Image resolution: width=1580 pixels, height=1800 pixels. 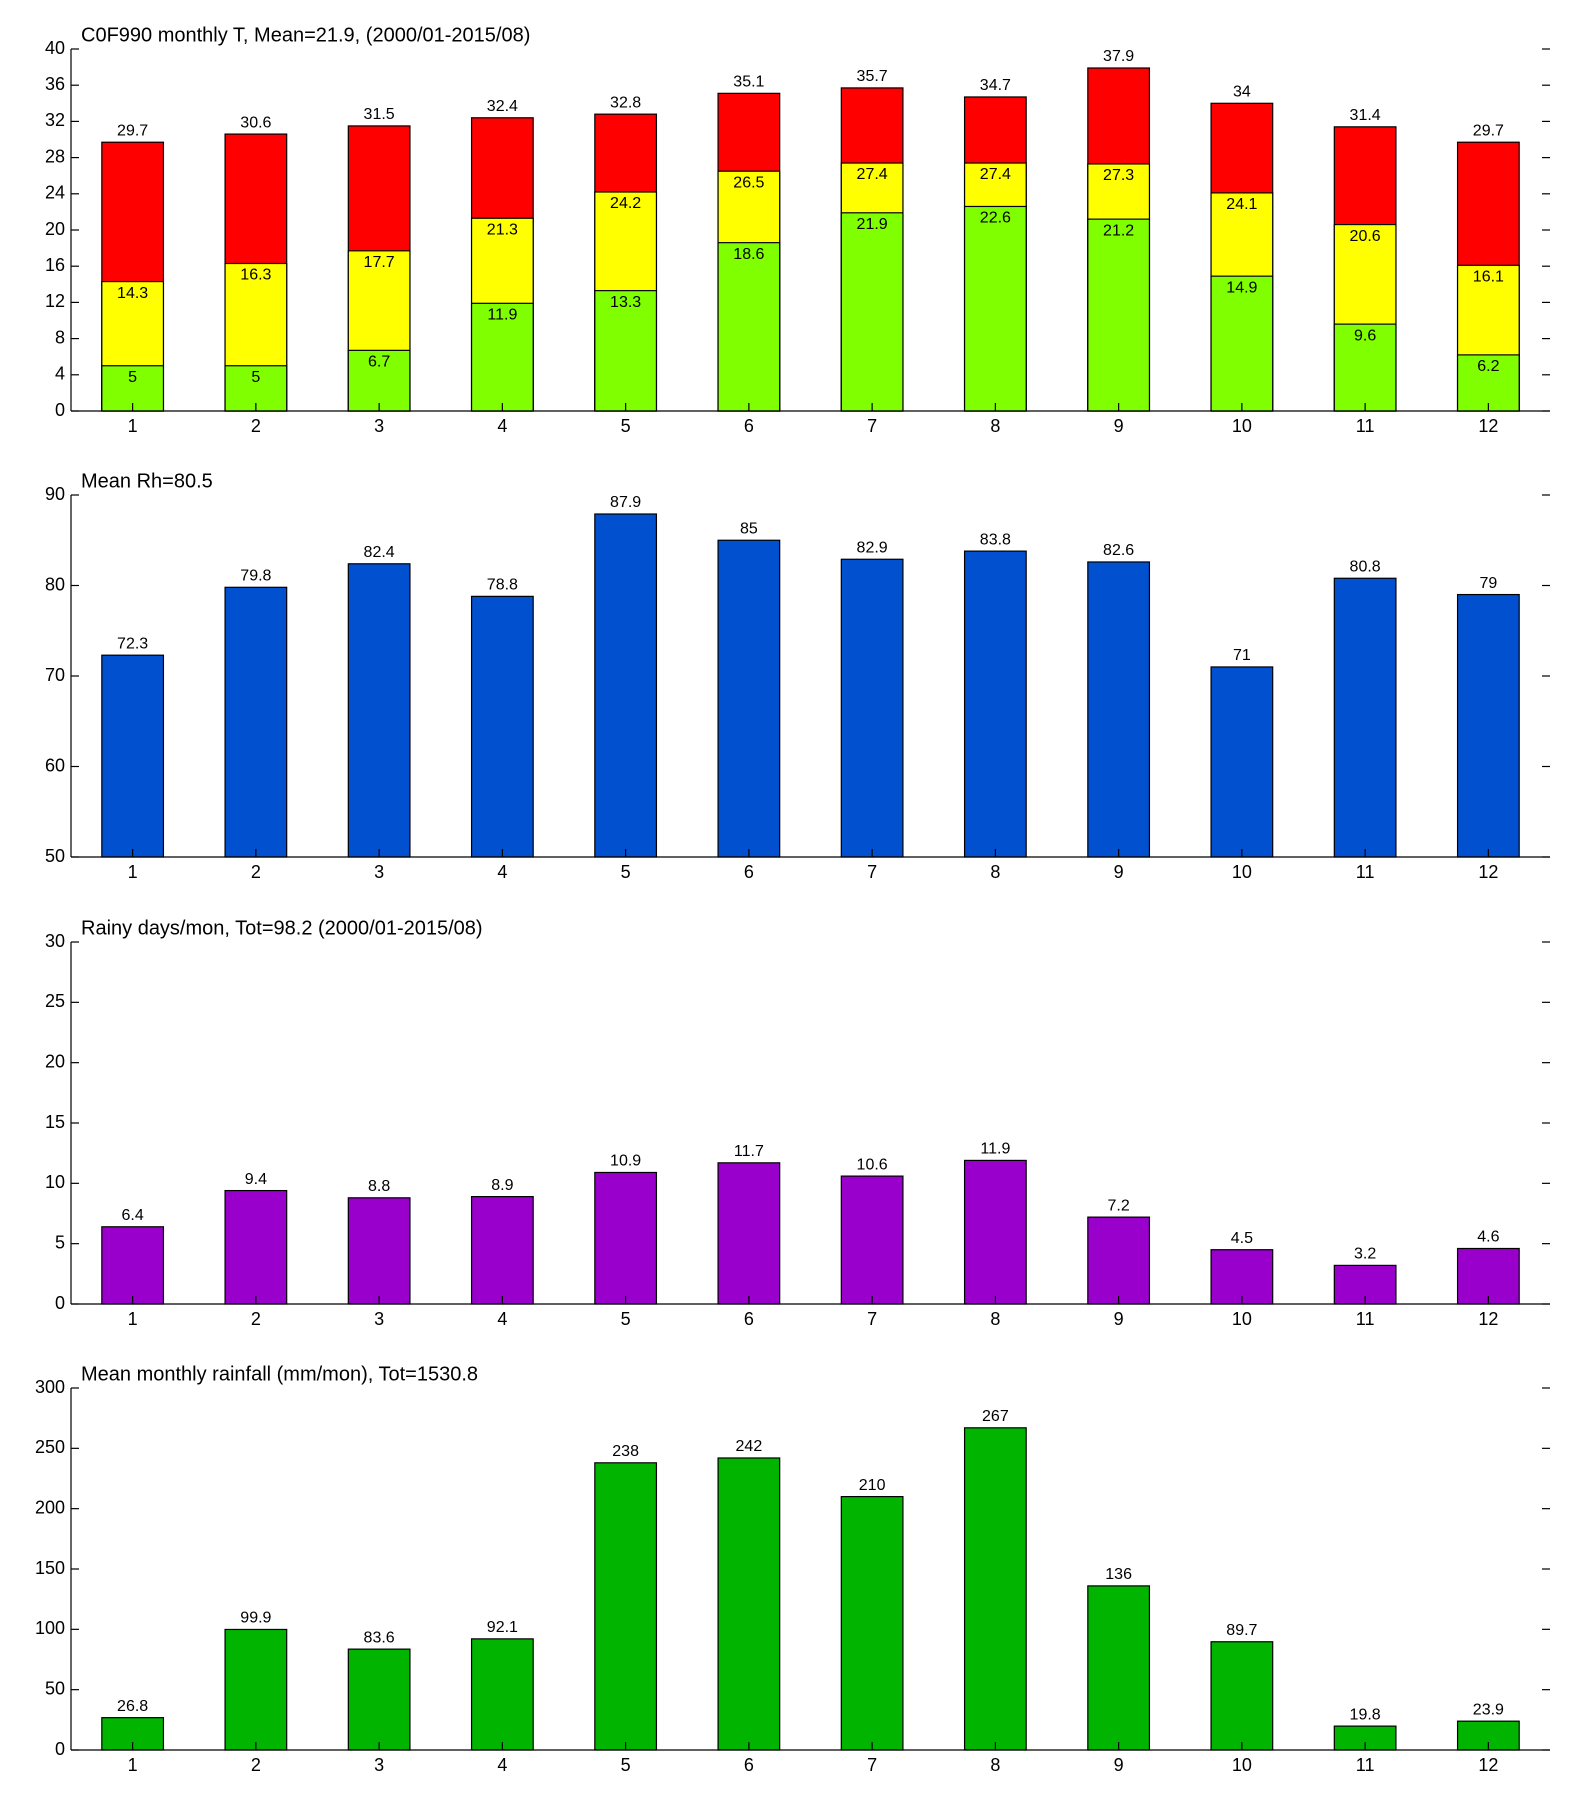 I want to click on y-tick-label: 60, so click(x=55, y=765).